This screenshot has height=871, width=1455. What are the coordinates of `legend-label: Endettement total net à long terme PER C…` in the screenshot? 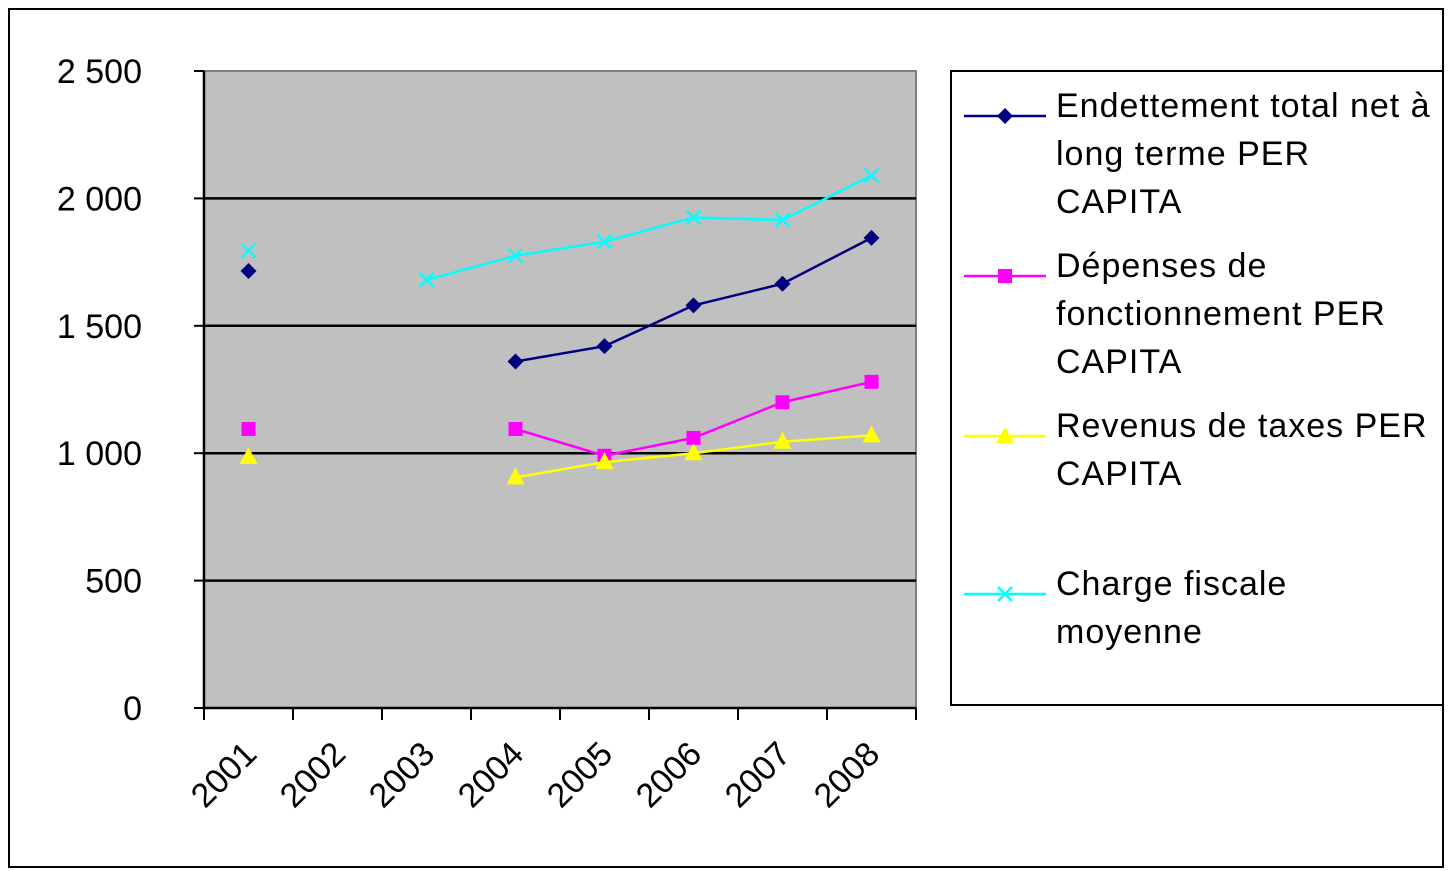 It's located at (1243, 154).